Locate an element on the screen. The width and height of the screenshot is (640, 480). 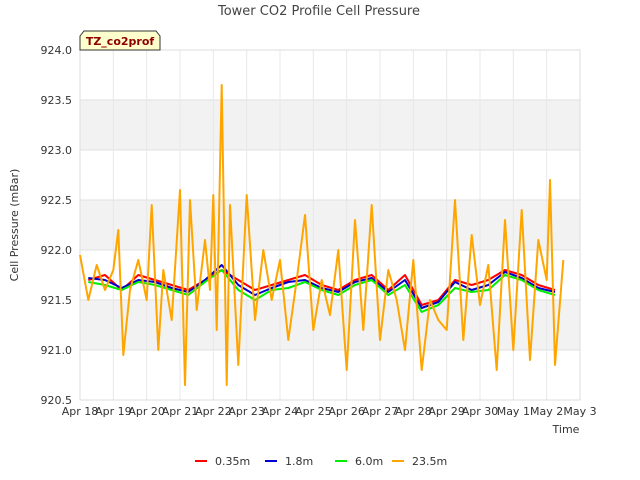
x-tick-label: Apr 28 is located at coordinates (413, 411).